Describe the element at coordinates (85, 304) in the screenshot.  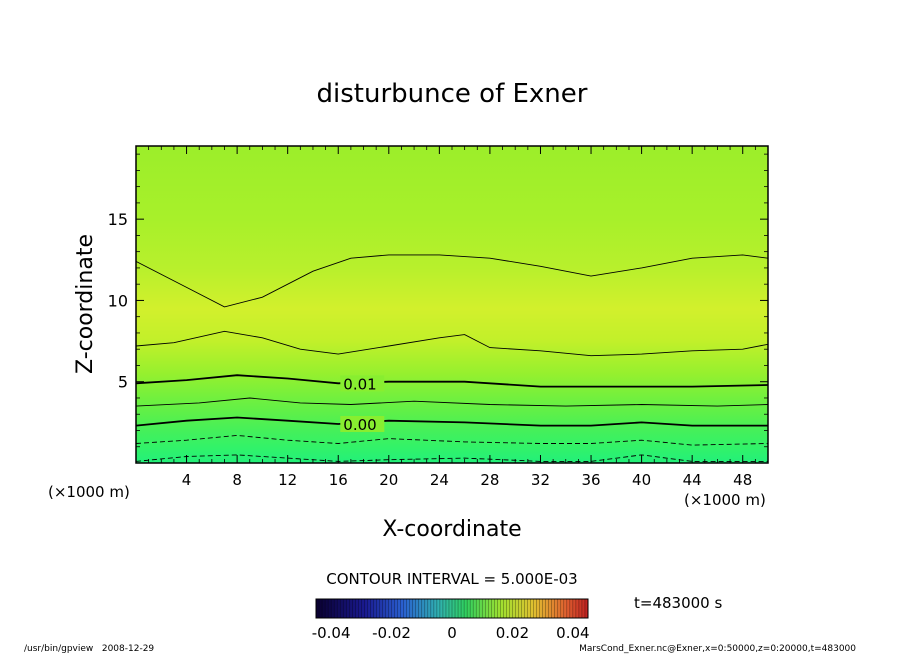
I see `y-axis-label: Z-coordinate` at that location.